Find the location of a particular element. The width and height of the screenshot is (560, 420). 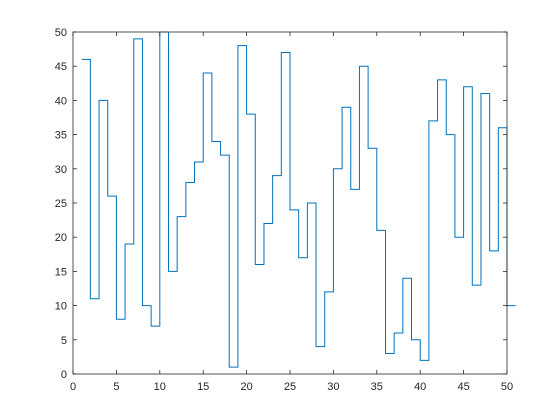

y-tick-label: 20 is located at coordinates (61, 238).